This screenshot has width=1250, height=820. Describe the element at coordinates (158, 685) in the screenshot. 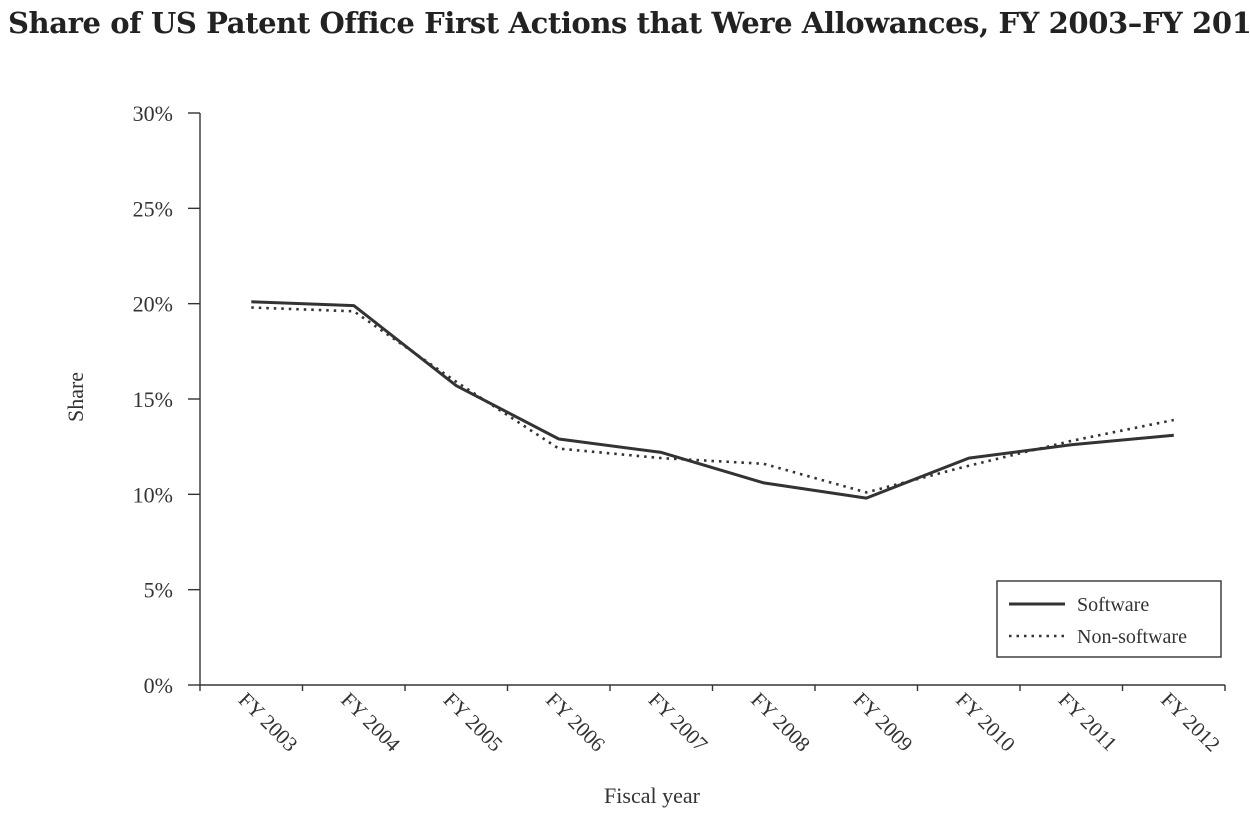

I see `y-tick-label: 0%` at that location.